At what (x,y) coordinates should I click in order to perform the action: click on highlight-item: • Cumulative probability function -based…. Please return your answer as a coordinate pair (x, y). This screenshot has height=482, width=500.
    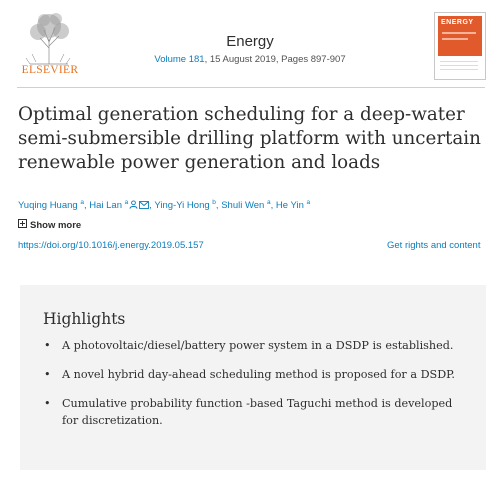
    Looking at the image, I should click on (248, 412).